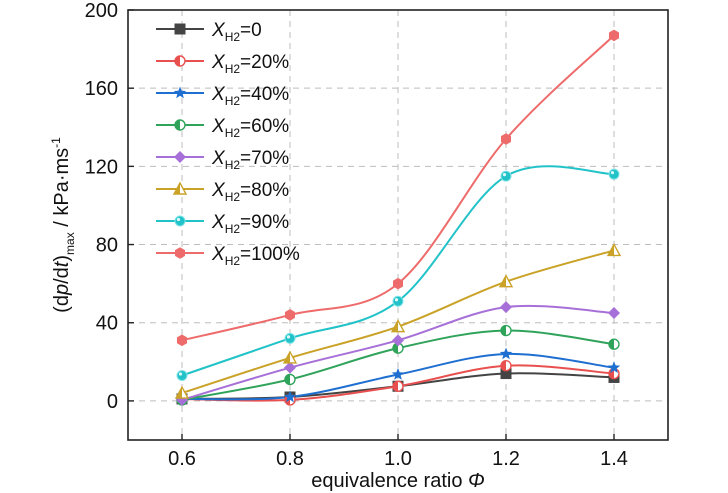 The height and width of the screenshot is (493, 728). What do you see at coordinates (101, 167) in the screenshot?
I see `y-tick-label: 120` at bounding box center [101, 167].